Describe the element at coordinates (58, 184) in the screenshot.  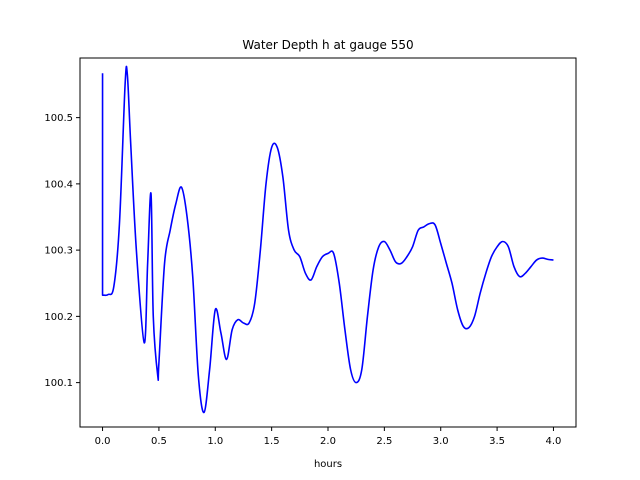
I see `y-tick-label: 100.4` at that location.